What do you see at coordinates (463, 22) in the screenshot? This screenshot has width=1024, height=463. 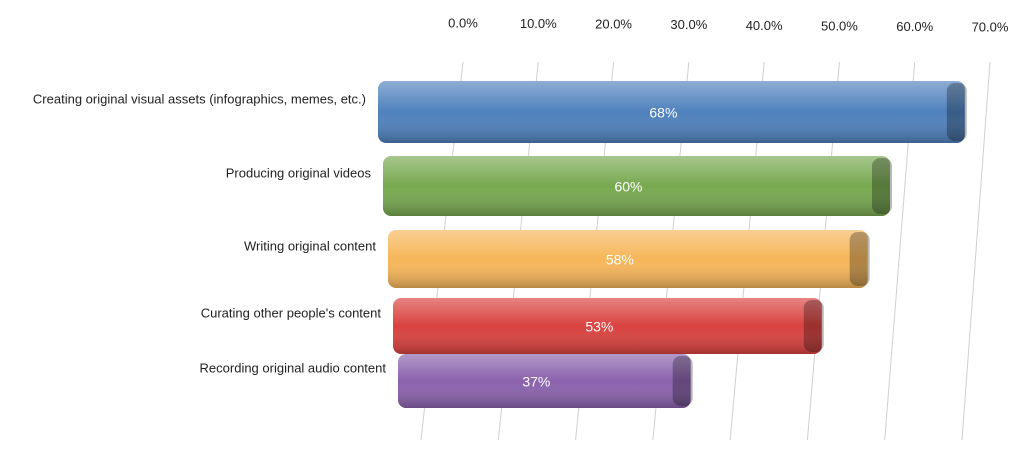 I see `x-tick-label: 0.0%` at bounding box center [463, 22].